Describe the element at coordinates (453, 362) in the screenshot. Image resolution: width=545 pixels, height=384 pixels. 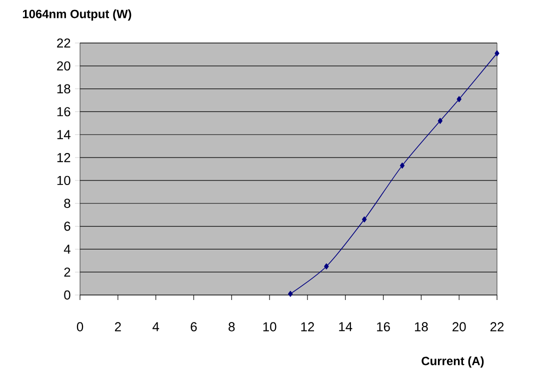
I see `x-axis-title: Current (A)` at that location.